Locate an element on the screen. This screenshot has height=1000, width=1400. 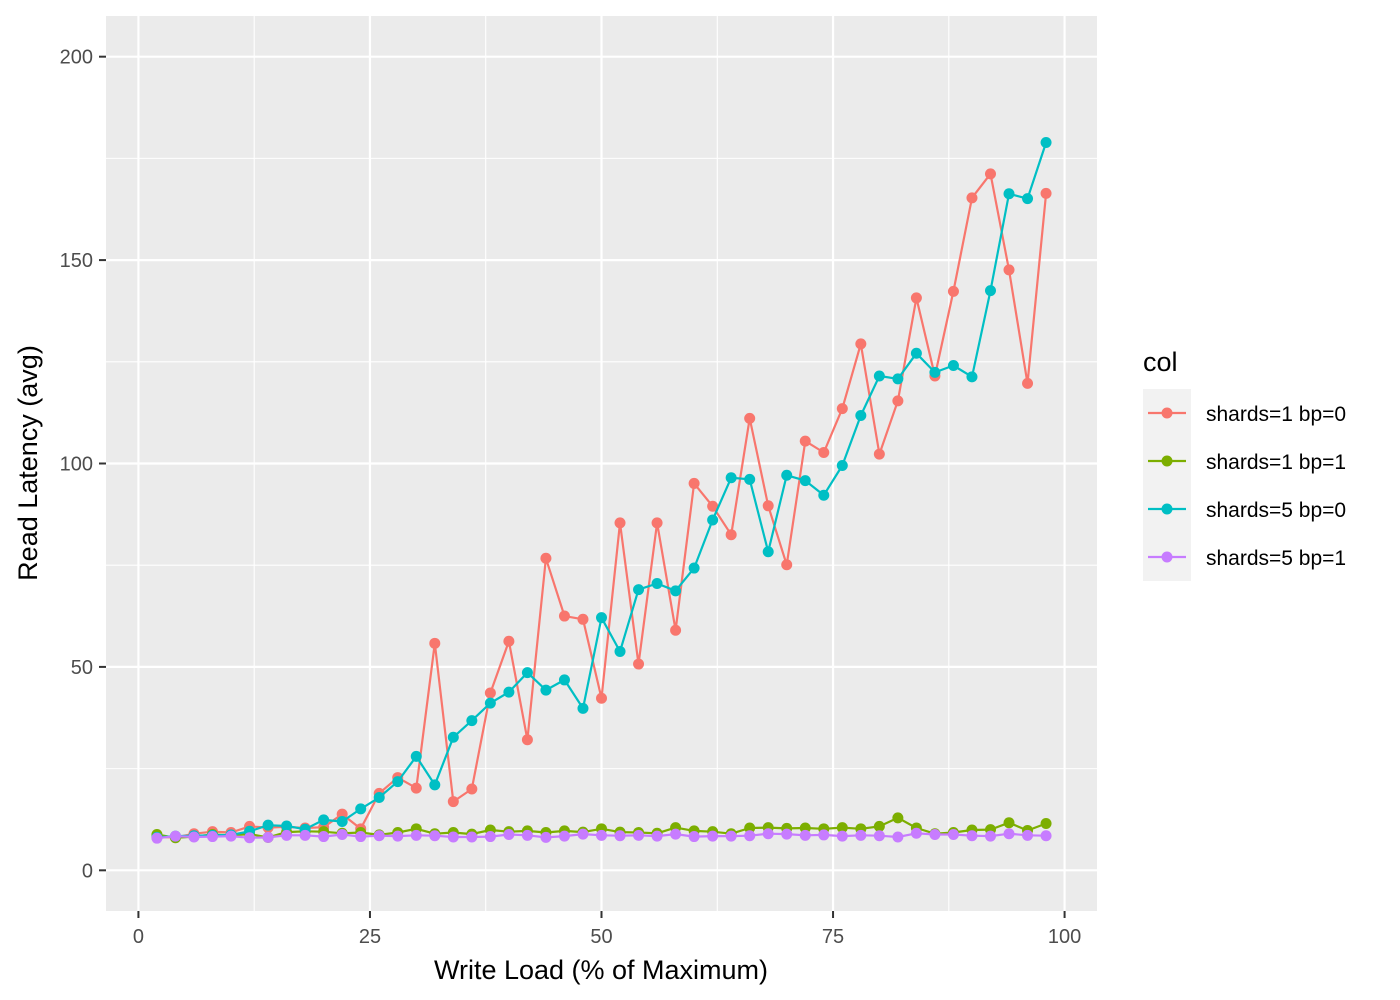
x-axis-title: Write Load (% of Maximum) is located at coordinates (601, 970).